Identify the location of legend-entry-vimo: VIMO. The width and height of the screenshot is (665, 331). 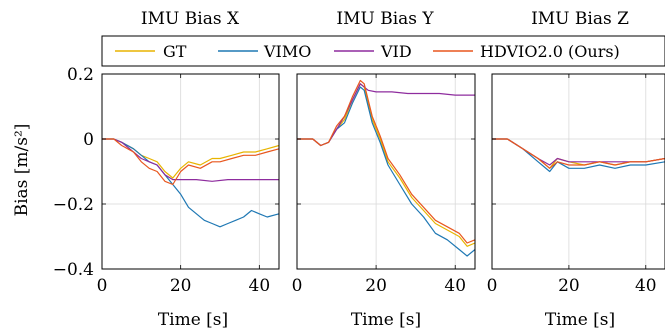
(264, 51).